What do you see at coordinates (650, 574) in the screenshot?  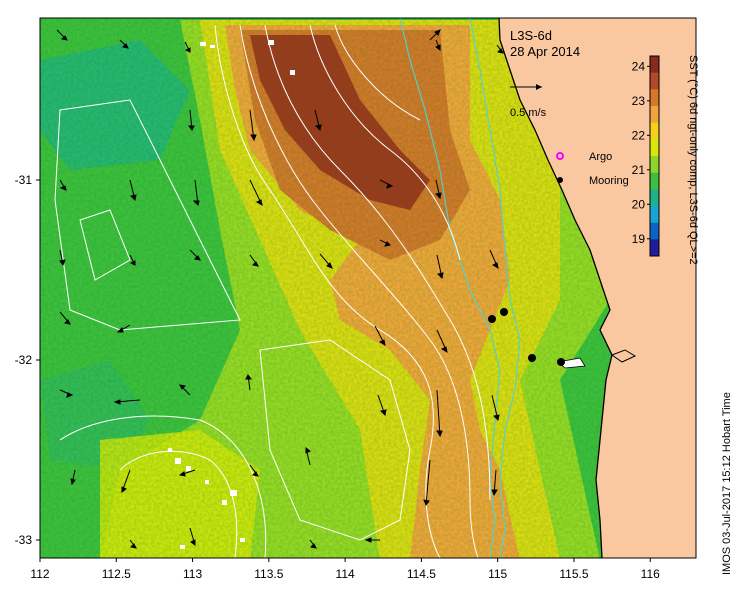 I see `x-tick-label: 116` at bounding box center [650, 574].